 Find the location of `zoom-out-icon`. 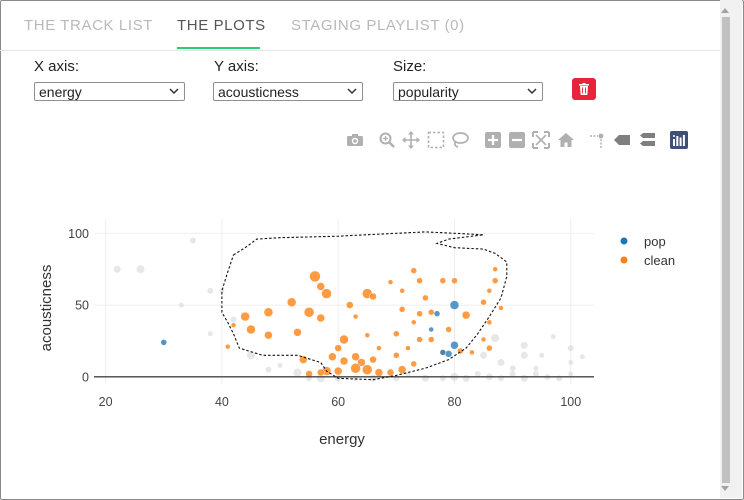

zoom-out-icon is located at coordinates (517, 140).